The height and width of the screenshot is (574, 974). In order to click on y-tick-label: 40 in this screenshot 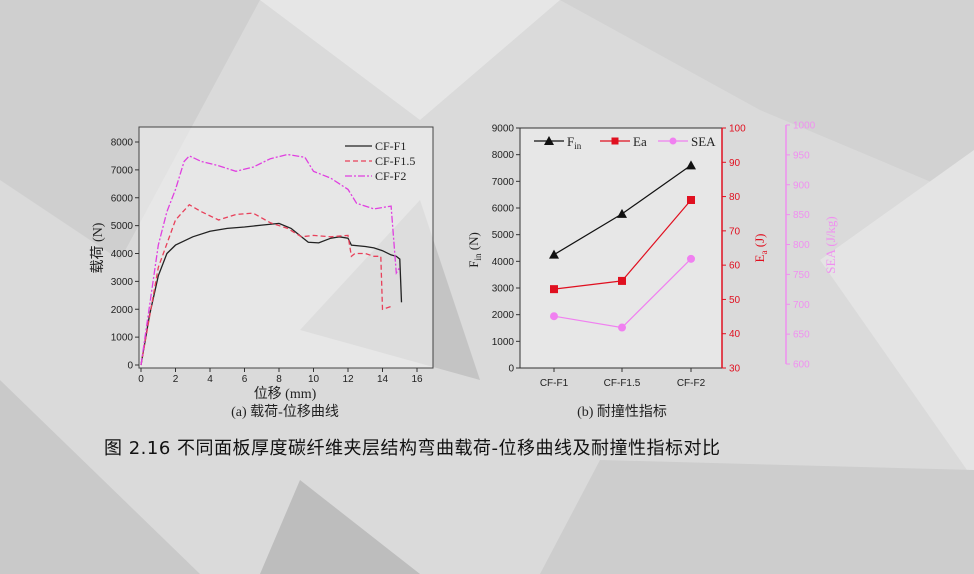, I will do `click(735, 334)`.